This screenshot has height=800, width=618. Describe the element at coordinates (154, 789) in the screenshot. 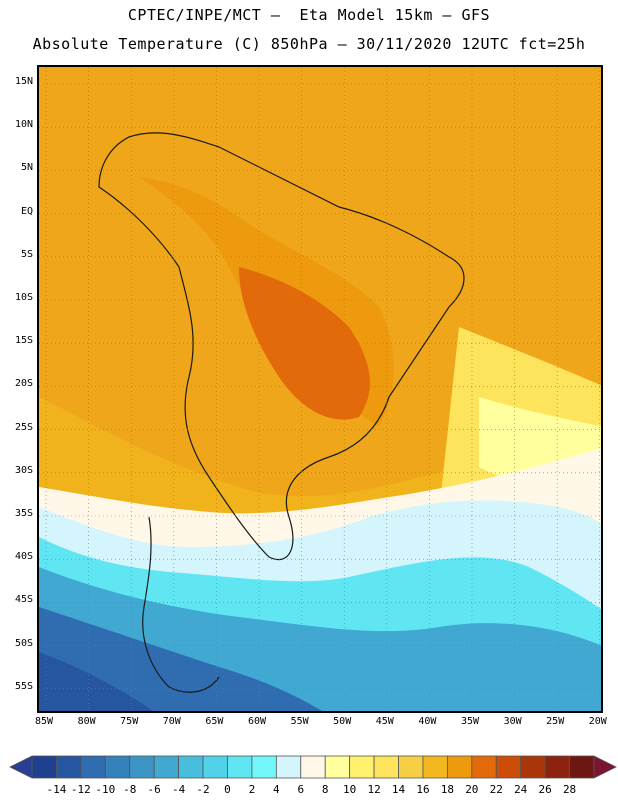

I see `colorbar-label: -6` at that location.